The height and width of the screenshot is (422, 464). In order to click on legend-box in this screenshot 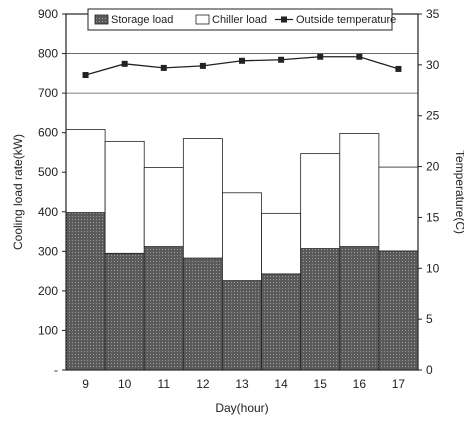, I will do `click(240, 19)`.